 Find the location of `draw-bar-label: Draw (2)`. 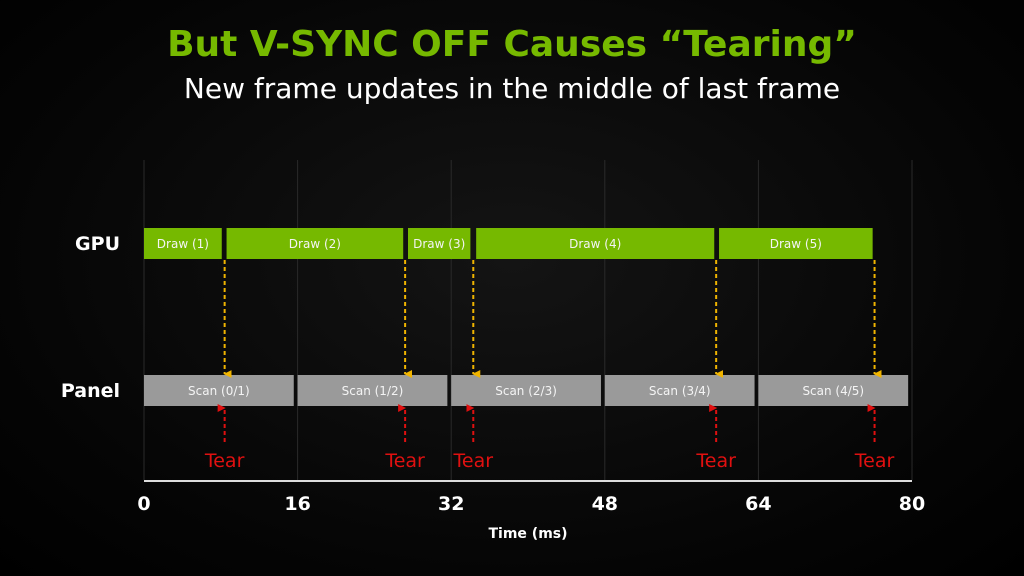

draw-bar-label: Draw (2) is located at coordinates (315, 244).